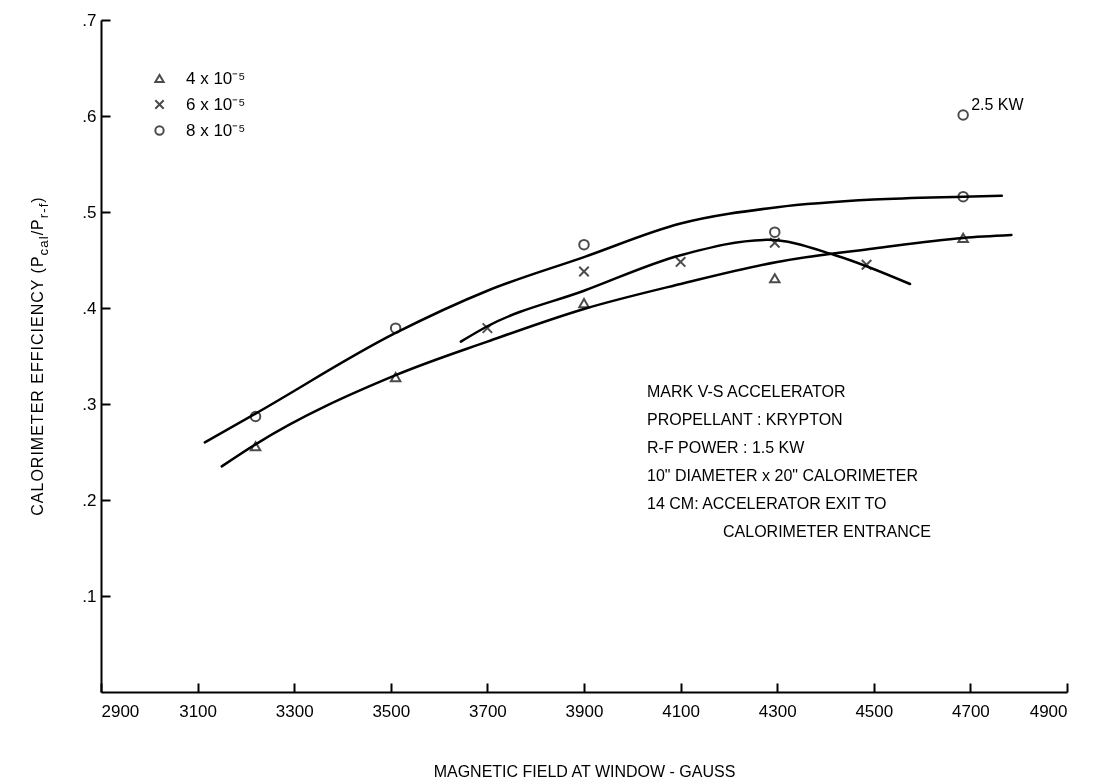 This screenshot has width=1114, height=780. What do you see at coordinates (874, 711) in the screenshot?
I see `x-tick-label: 4500` at bounding box center [874, 711].